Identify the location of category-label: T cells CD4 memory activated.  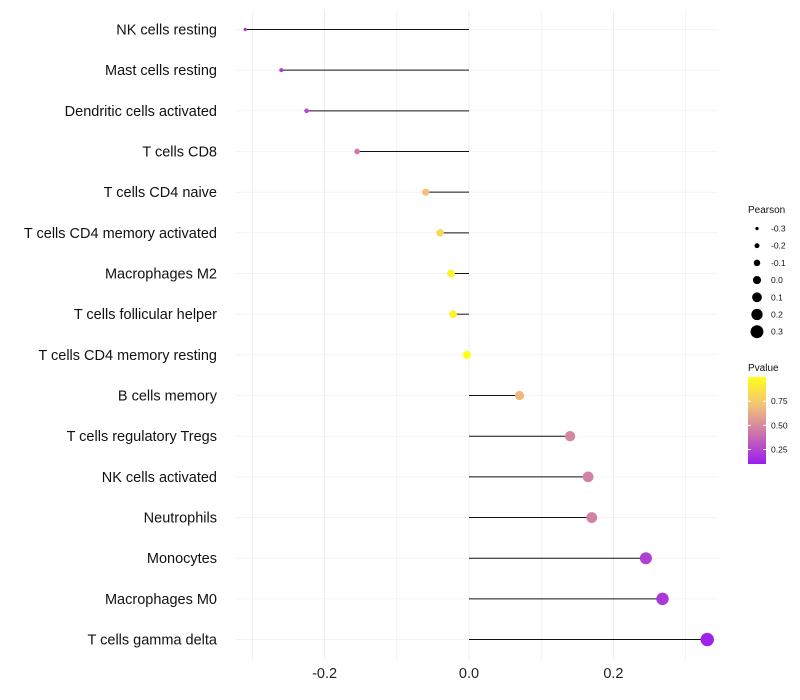
(120, 234).